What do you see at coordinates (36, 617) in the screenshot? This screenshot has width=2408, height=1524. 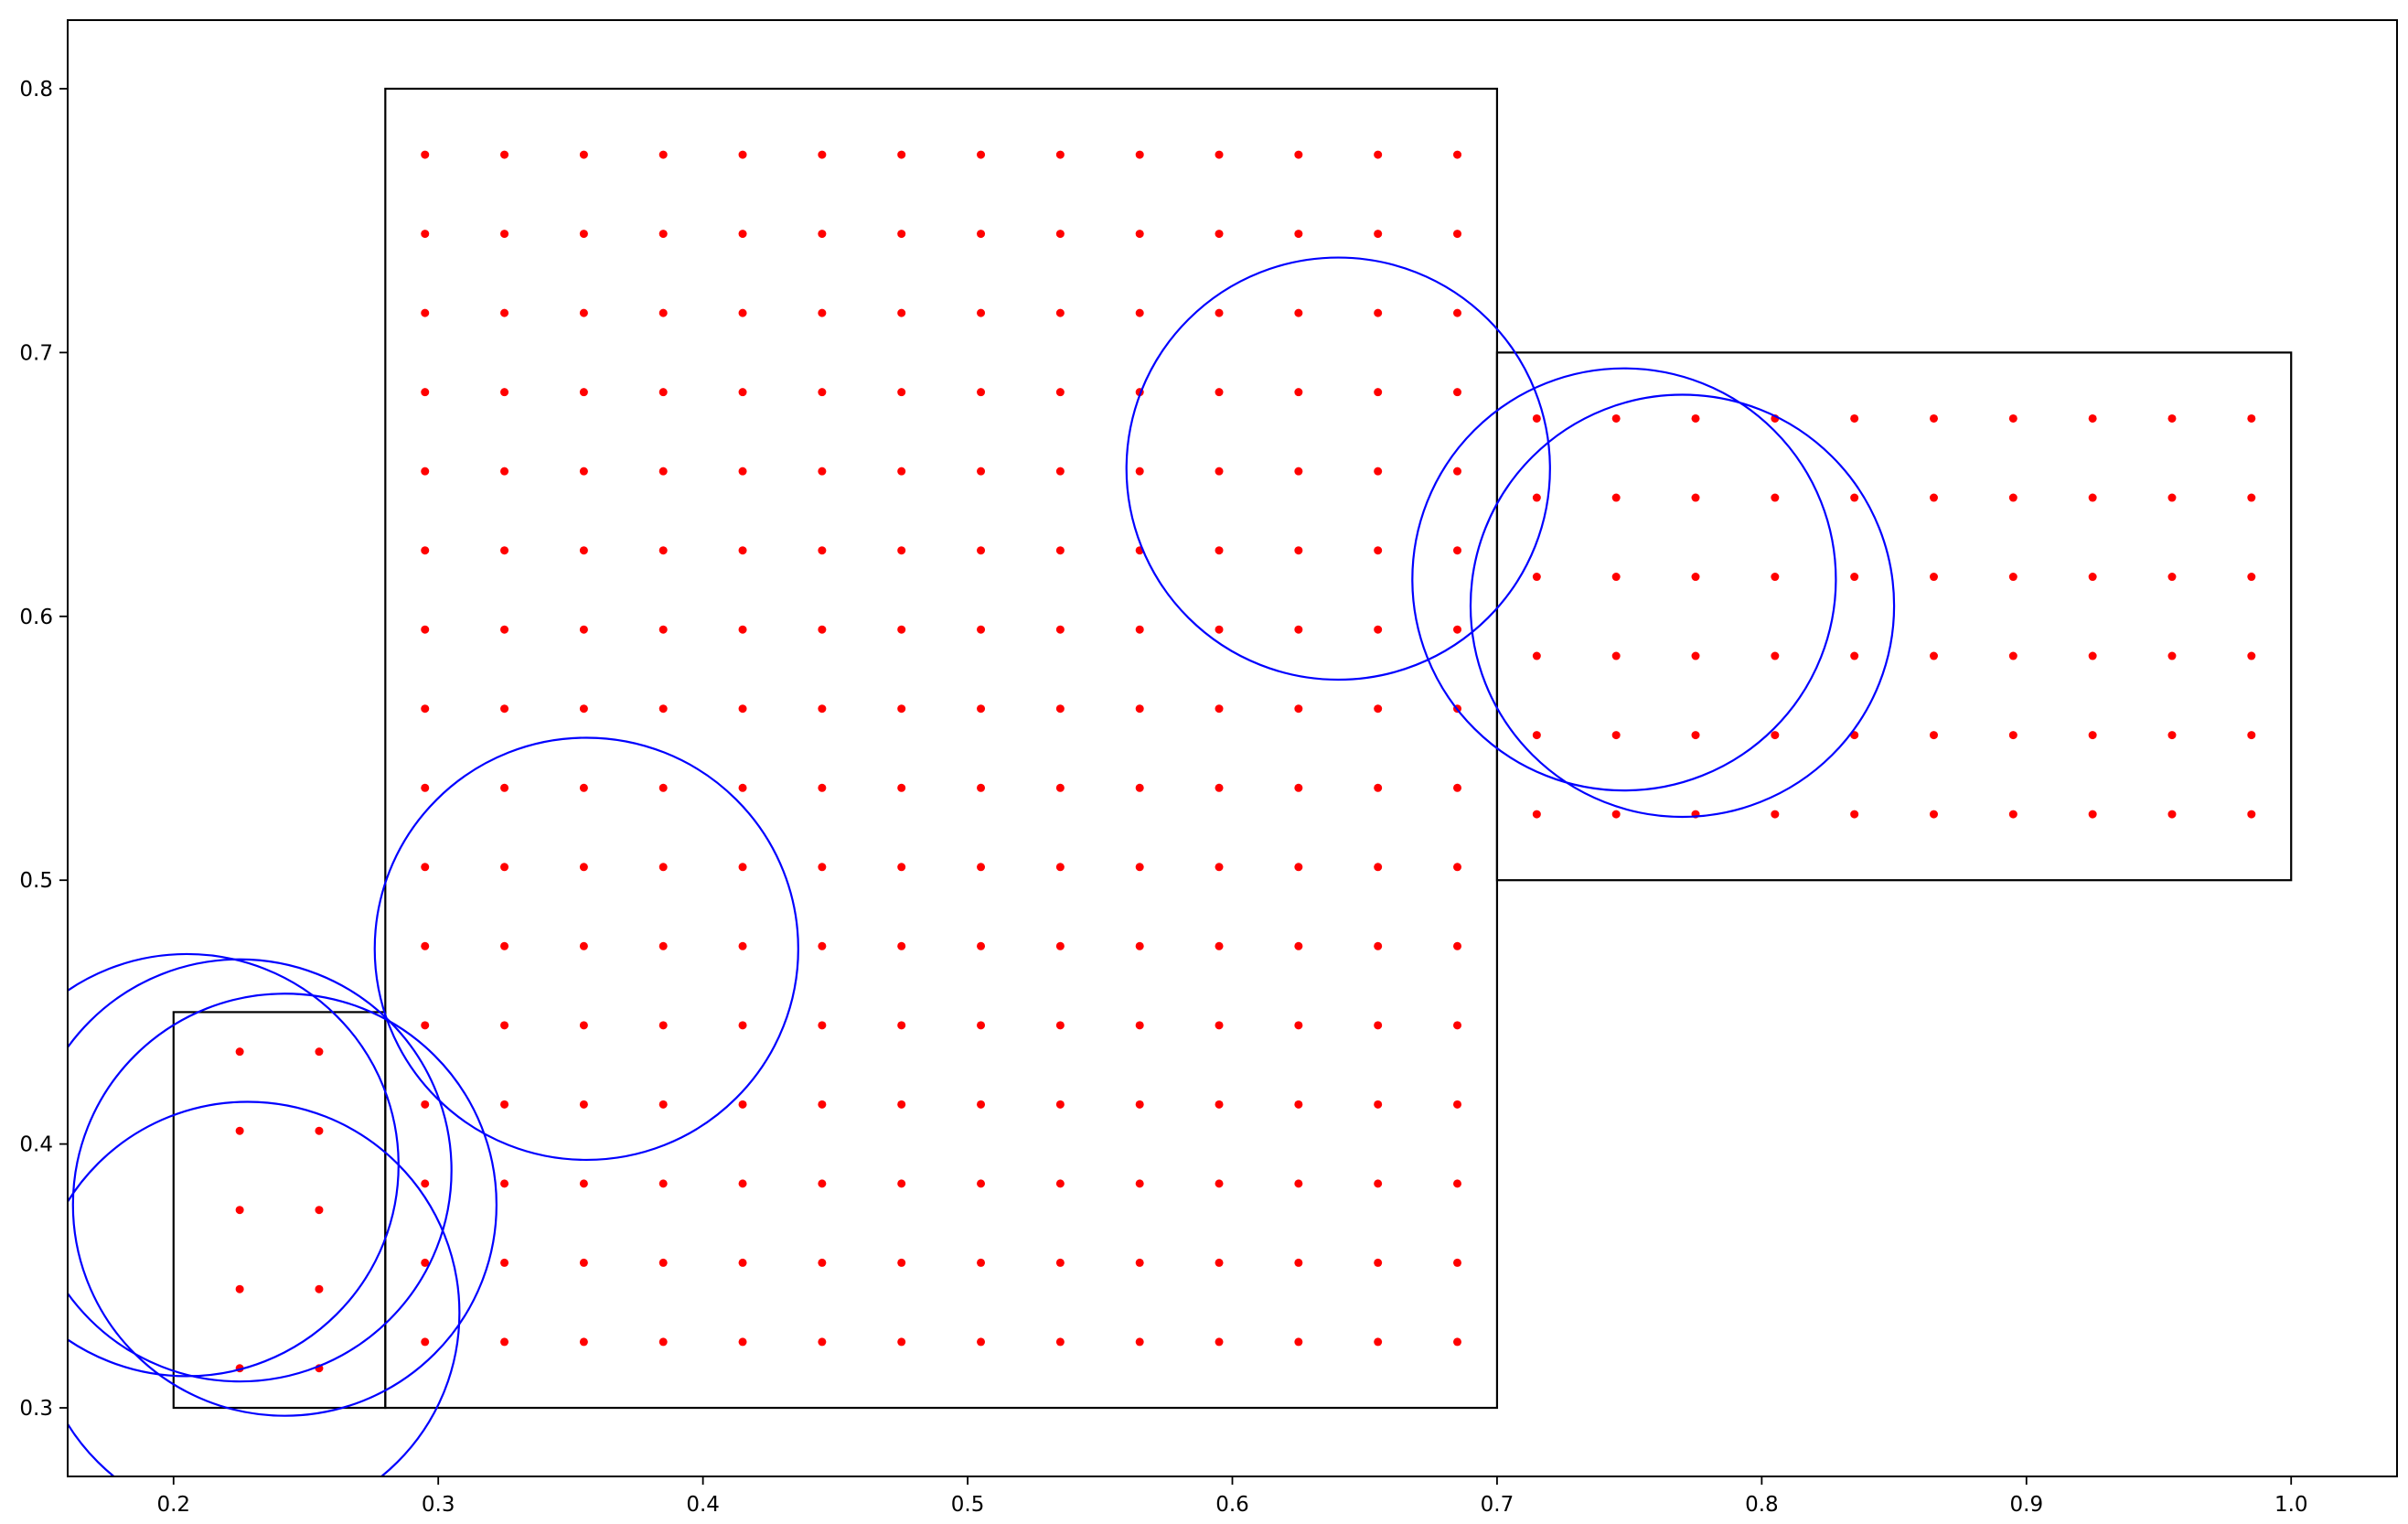 I see `y-tick-label: 0.6` at bounding box center [36, 617].